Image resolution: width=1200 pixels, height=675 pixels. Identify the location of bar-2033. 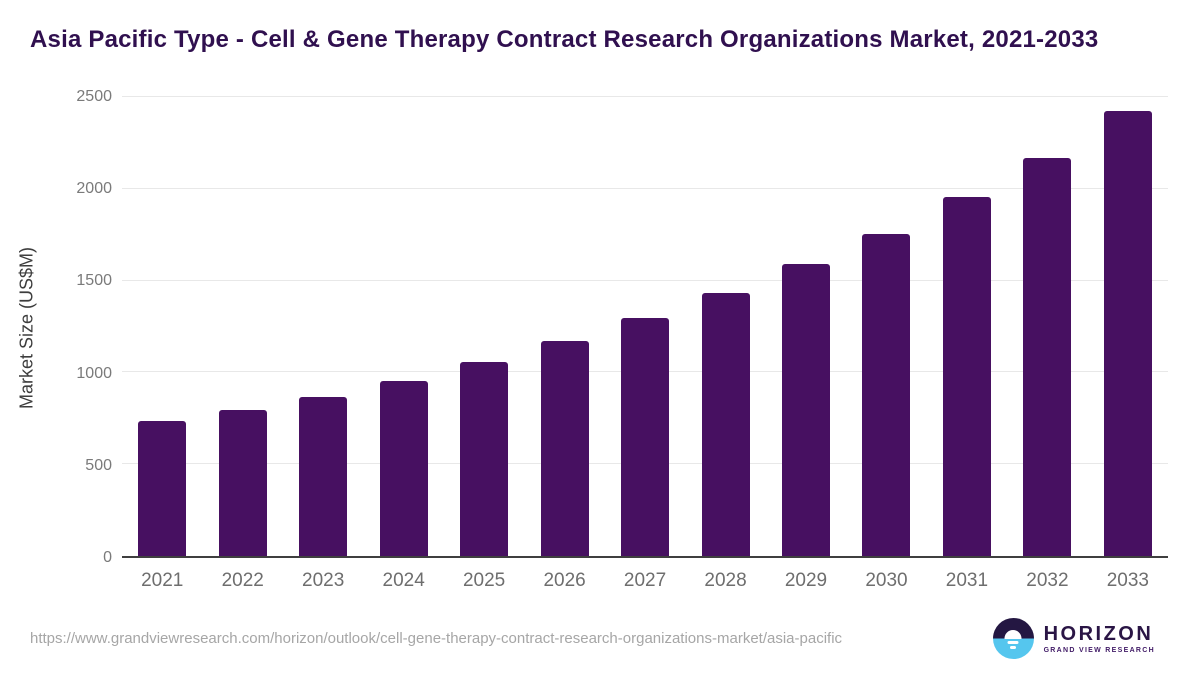
(1127, 333).